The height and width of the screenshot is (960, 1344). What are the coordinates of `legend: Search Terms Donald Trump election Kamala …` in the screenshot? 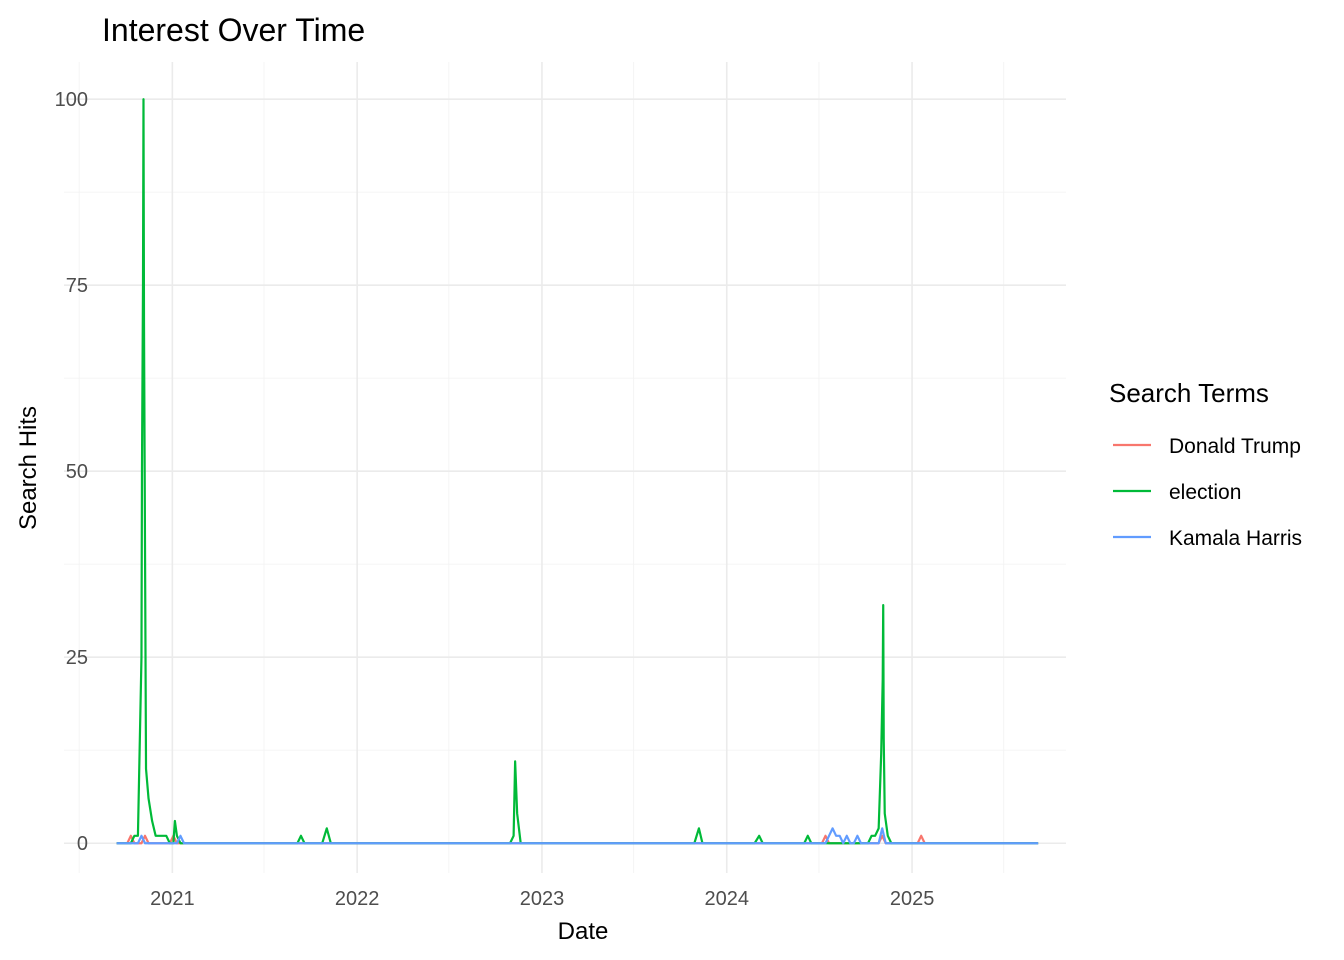 It's located at (1205, 464).